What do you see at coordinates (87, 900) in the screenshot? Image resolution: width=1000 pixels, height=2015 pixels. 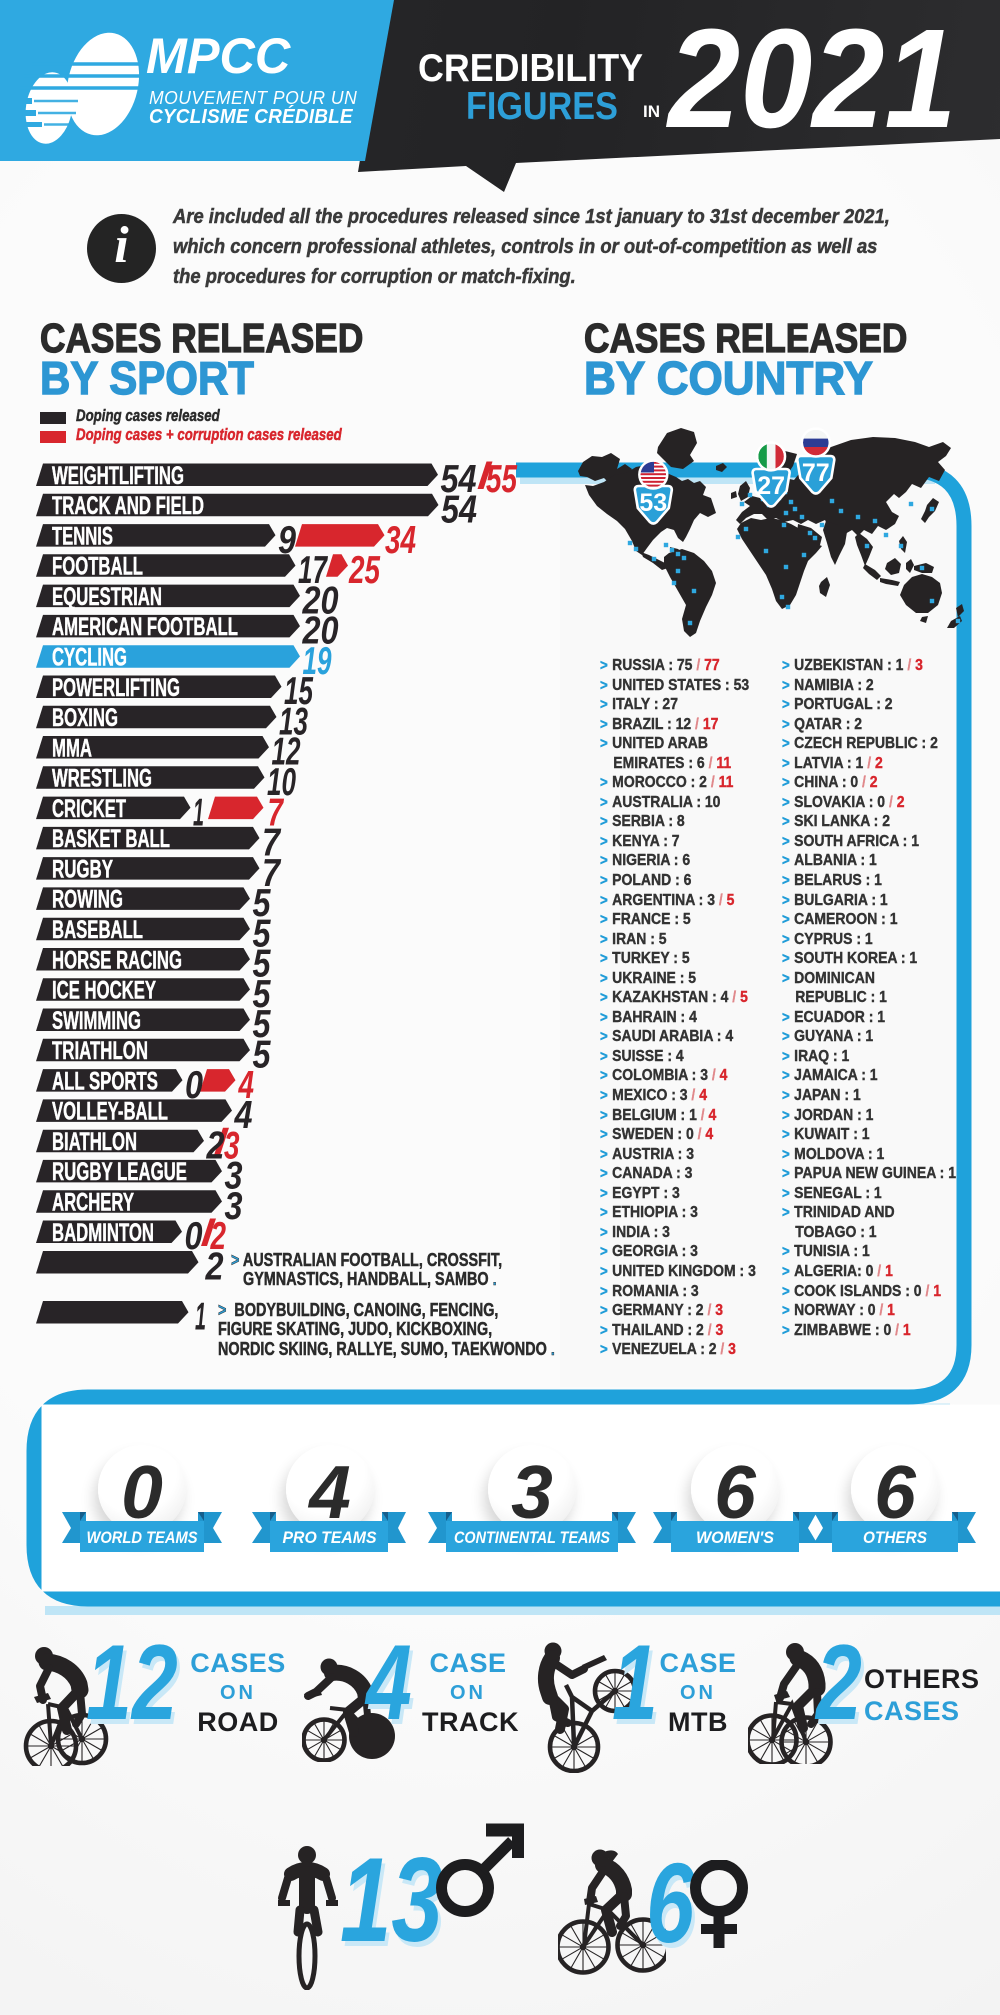 I see `svg-text: ROWING` at bounding box center [87, 900].